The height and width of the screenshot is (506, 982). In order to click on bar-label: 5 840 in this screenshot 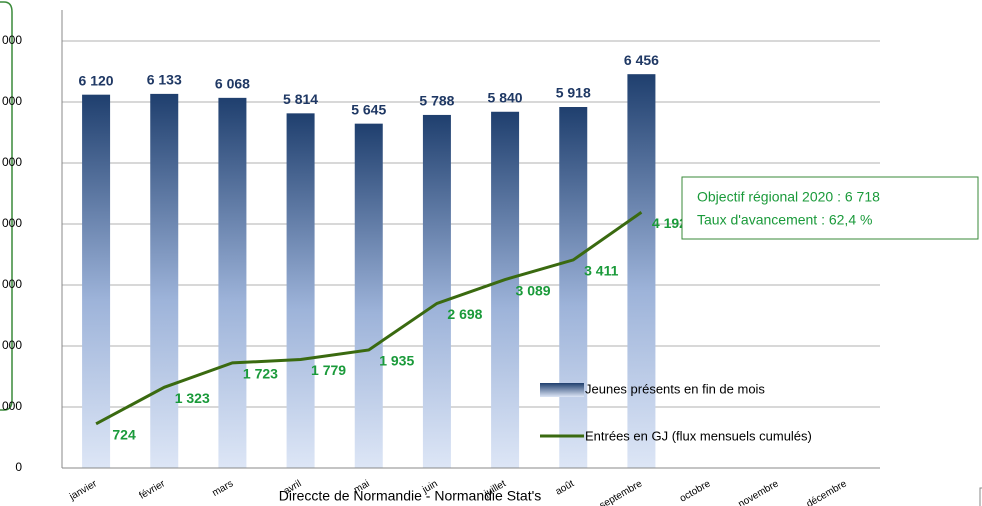, I will do `click(505, 97)`.